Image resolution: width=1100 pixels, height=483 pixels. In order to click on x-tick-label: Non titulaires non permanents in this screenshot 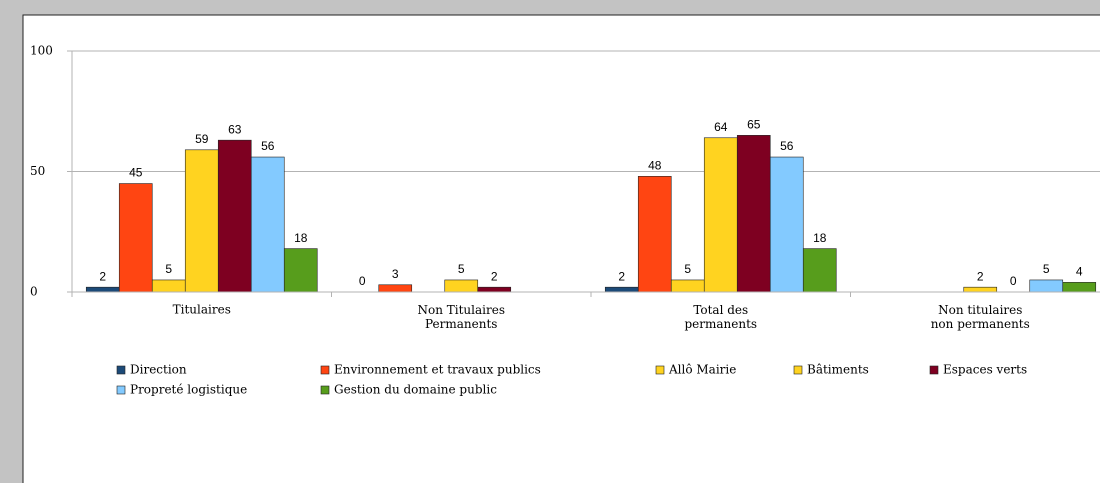, I will do `click(980, 317)`.